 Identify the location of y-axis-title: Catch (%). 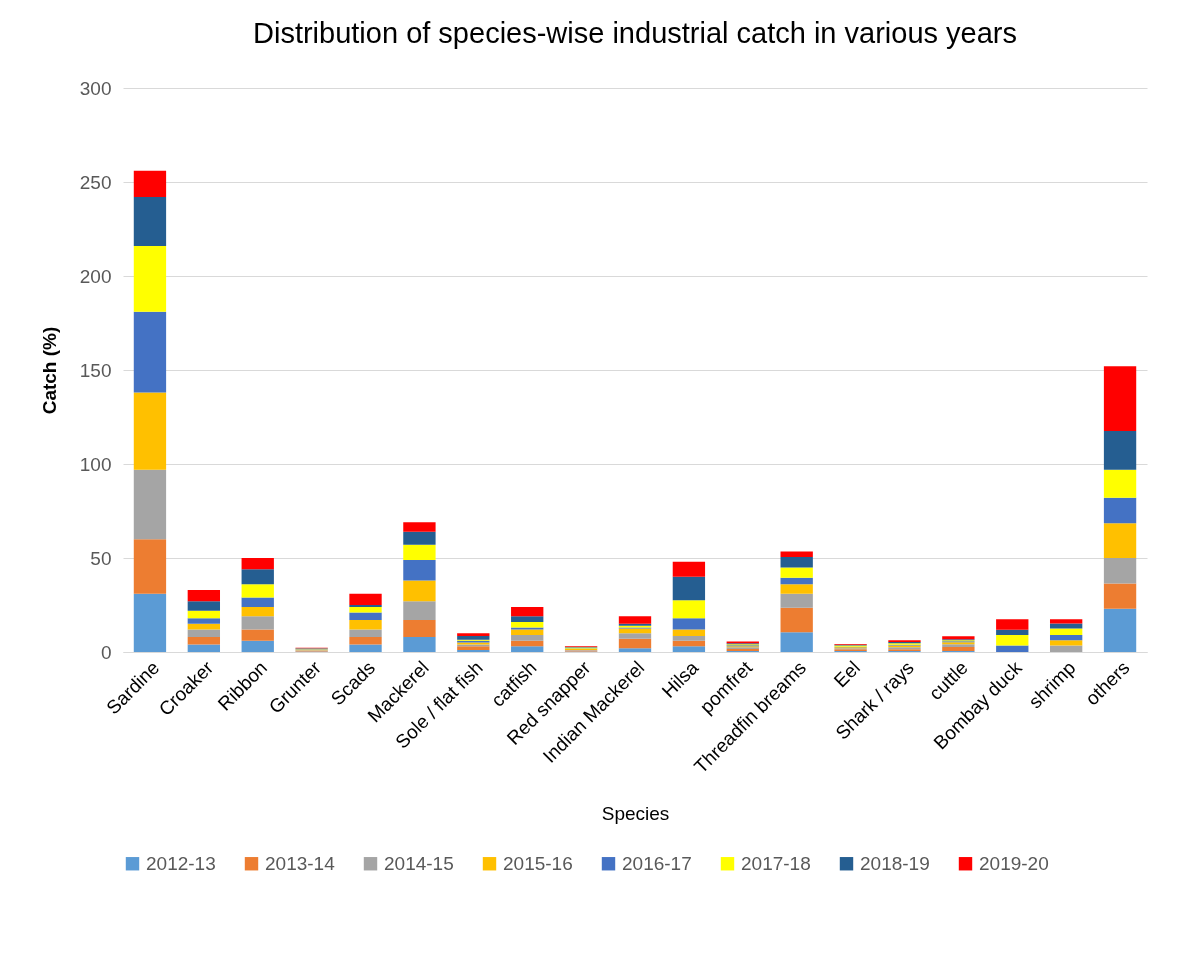
(49, 370).